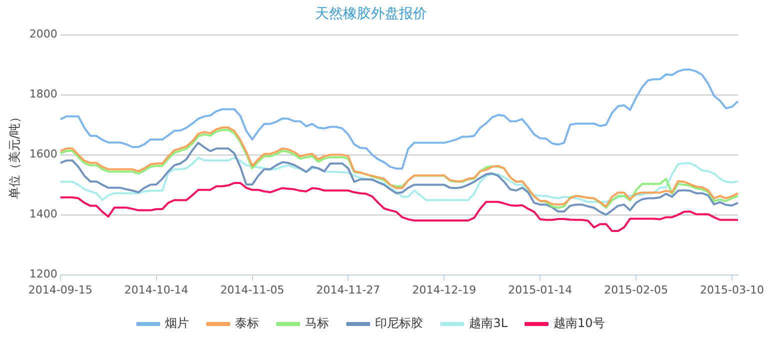 This screenshot has height=340, width=768. I want to click on x-tick-label: 2014-10-14, so click(156, 289).